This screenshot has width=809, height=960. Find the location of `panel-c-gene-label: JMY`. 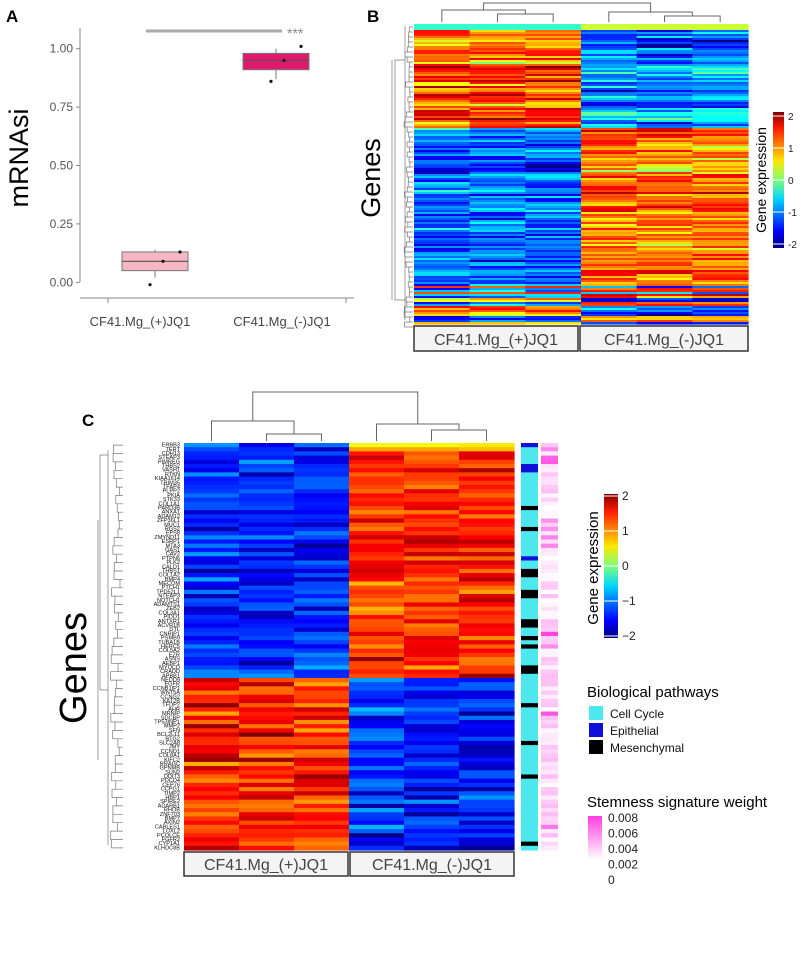

panel-c-gene-label: JMY is located at coordinates (174, 748).